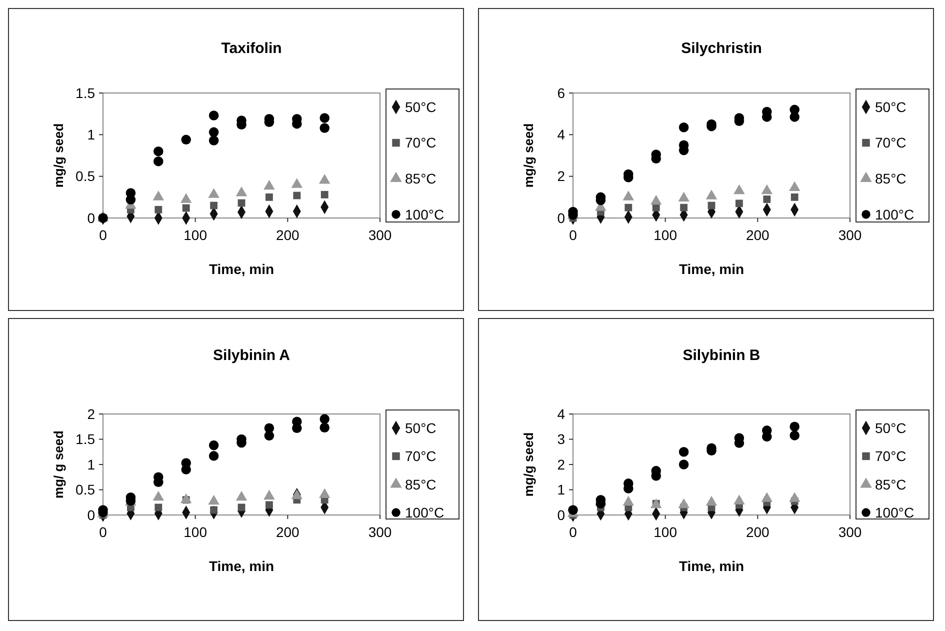 This screenshot has width=945, height=631. I want to click on chart-title: Taxifolin, so click(251, 48).